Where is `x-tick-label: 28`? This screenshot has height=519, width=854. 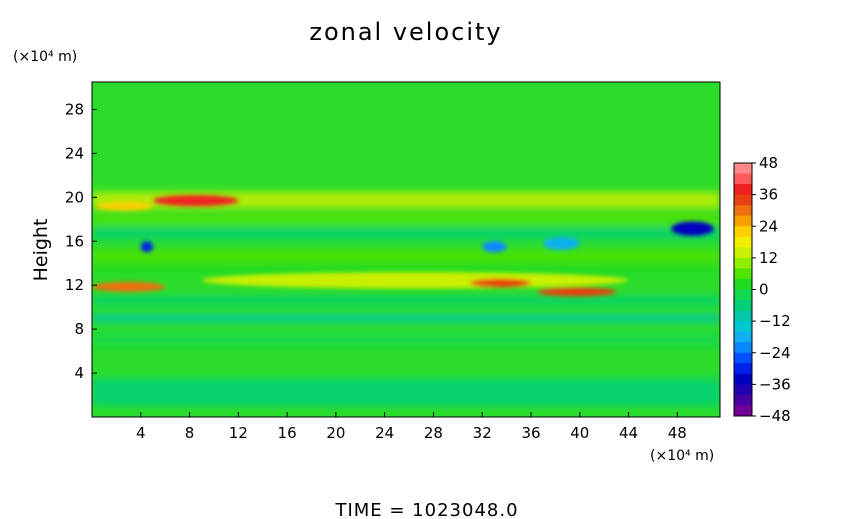
x-tick-label: 28 is located at coordinates (433, 433).